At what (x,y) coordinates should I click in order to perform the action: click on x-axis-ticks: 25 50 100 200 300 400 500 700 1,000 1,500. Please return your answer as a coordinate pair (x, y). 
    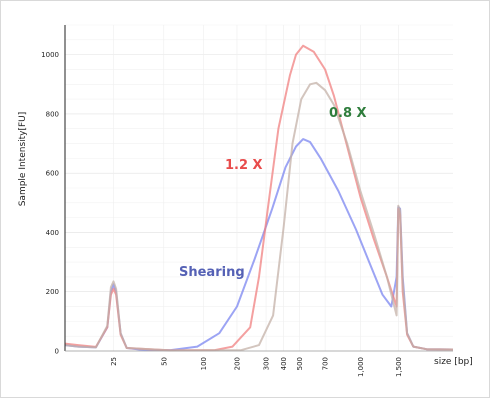
    Looking at the image, I should click on (256, 367).